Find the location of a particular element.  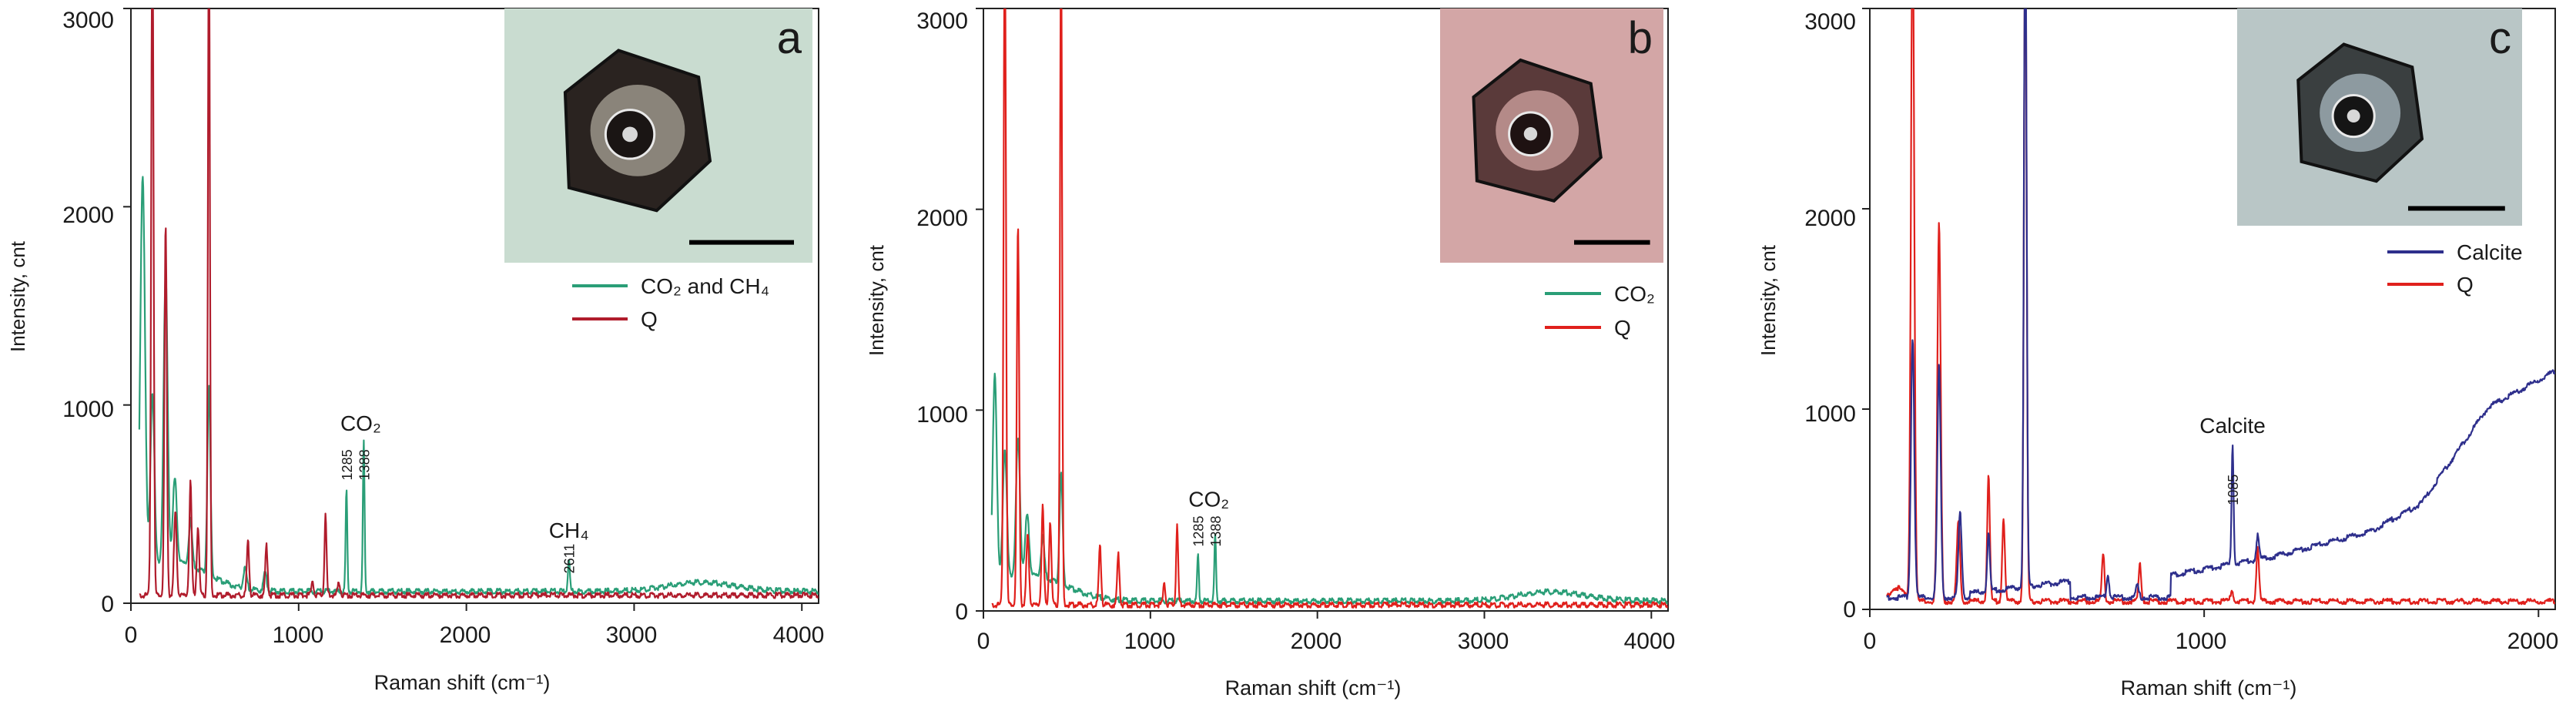

x-tick-labels: 0 1000 2000 is located at coordinates (2211, 641).